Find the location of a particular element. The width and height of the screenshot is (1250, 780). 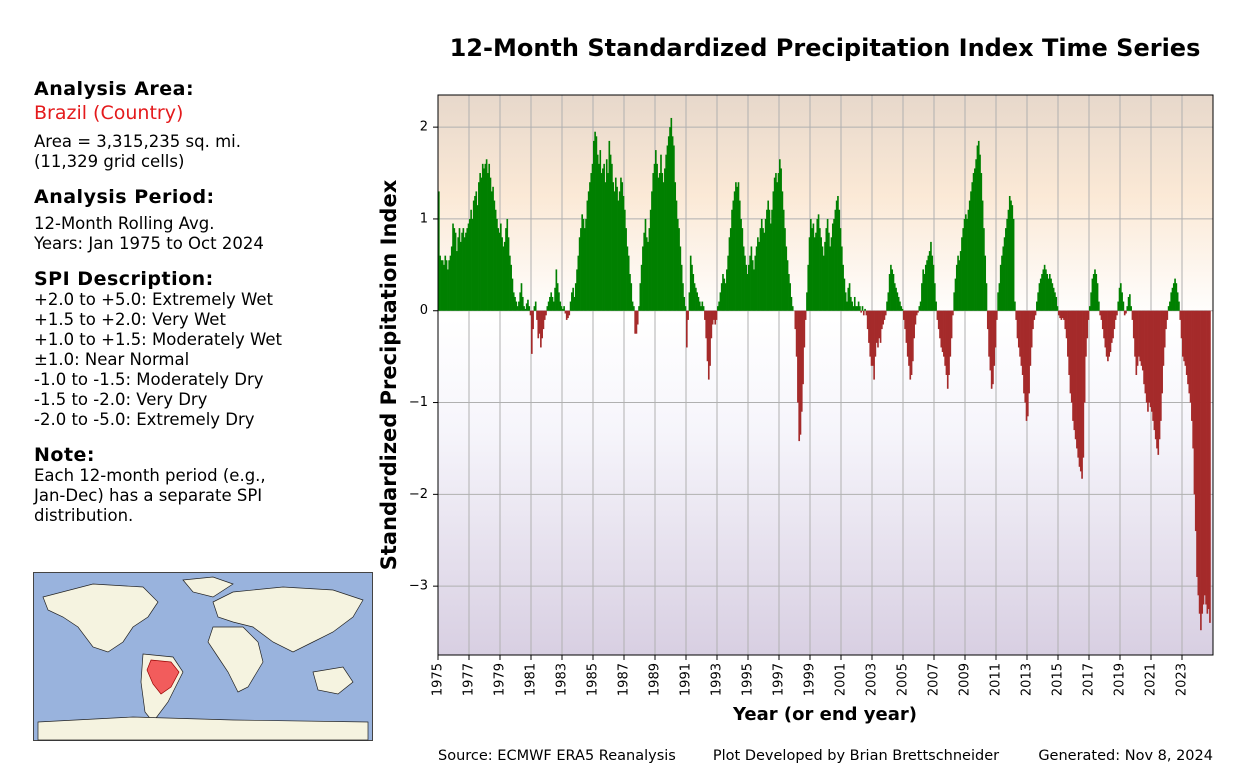

text-line: -1.5 to -2.0: Very Dry is located at coordinates (121, 399).